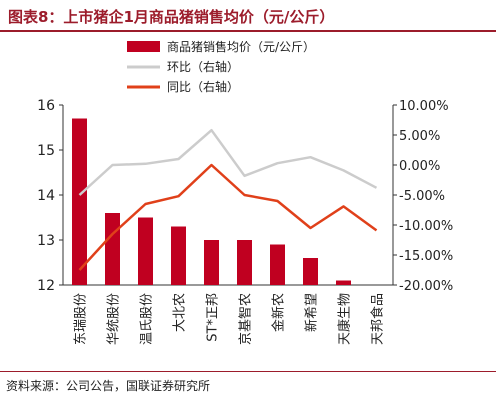 This screenshot has height=400, width=496. Describe the element at coordinates (108, 386) in the screenshot. I see `source-note: 资料来源：公司公告，国联证券研究所` at that location.